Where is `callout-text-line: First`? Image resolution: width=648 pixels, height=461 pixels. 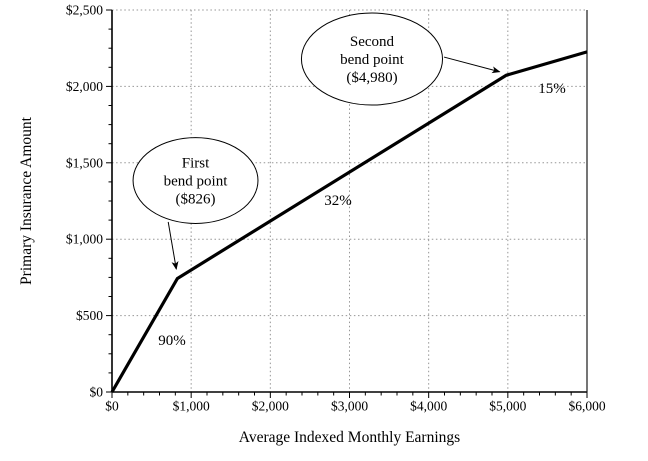
callout-text-line: First is located at coordinates (196, 164).